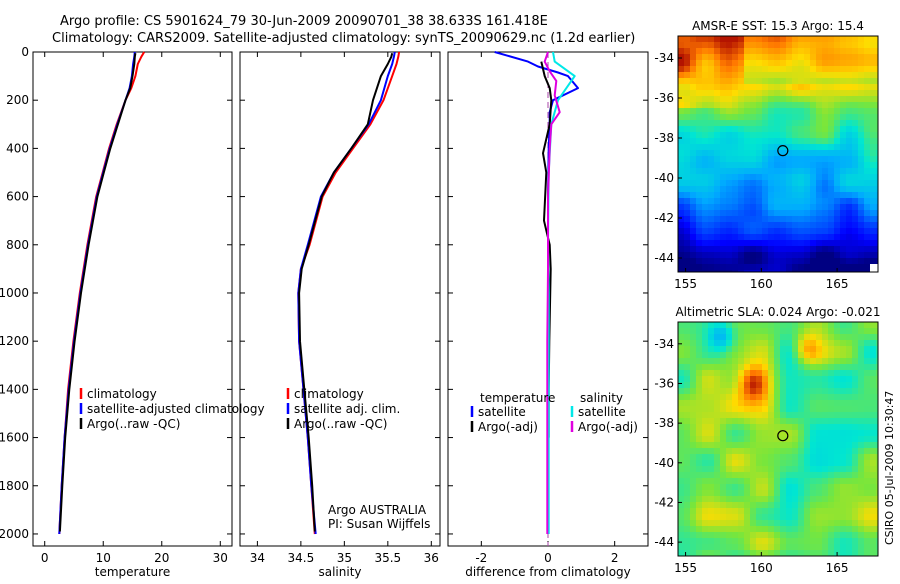 The width and height of the screenshot is (900, 584). What do you see at coordinates (608, 427) in the screenshot?
I see `legend-label: Argo(-adj)` at bounding box center [608, 427].